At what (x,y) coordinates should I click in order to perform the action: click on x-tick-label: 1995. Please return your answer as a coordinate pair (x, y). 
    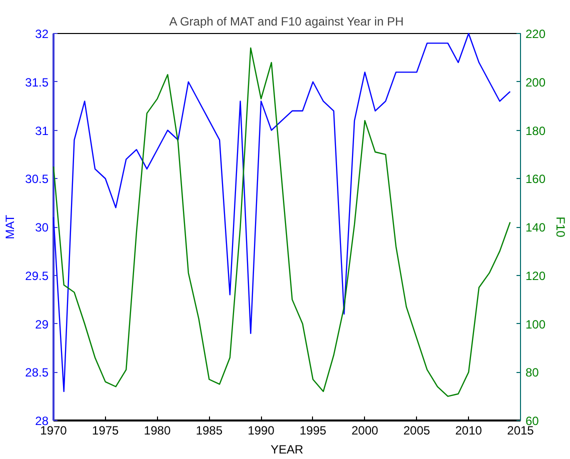
    Looking at the image, I should click on (313, 431).